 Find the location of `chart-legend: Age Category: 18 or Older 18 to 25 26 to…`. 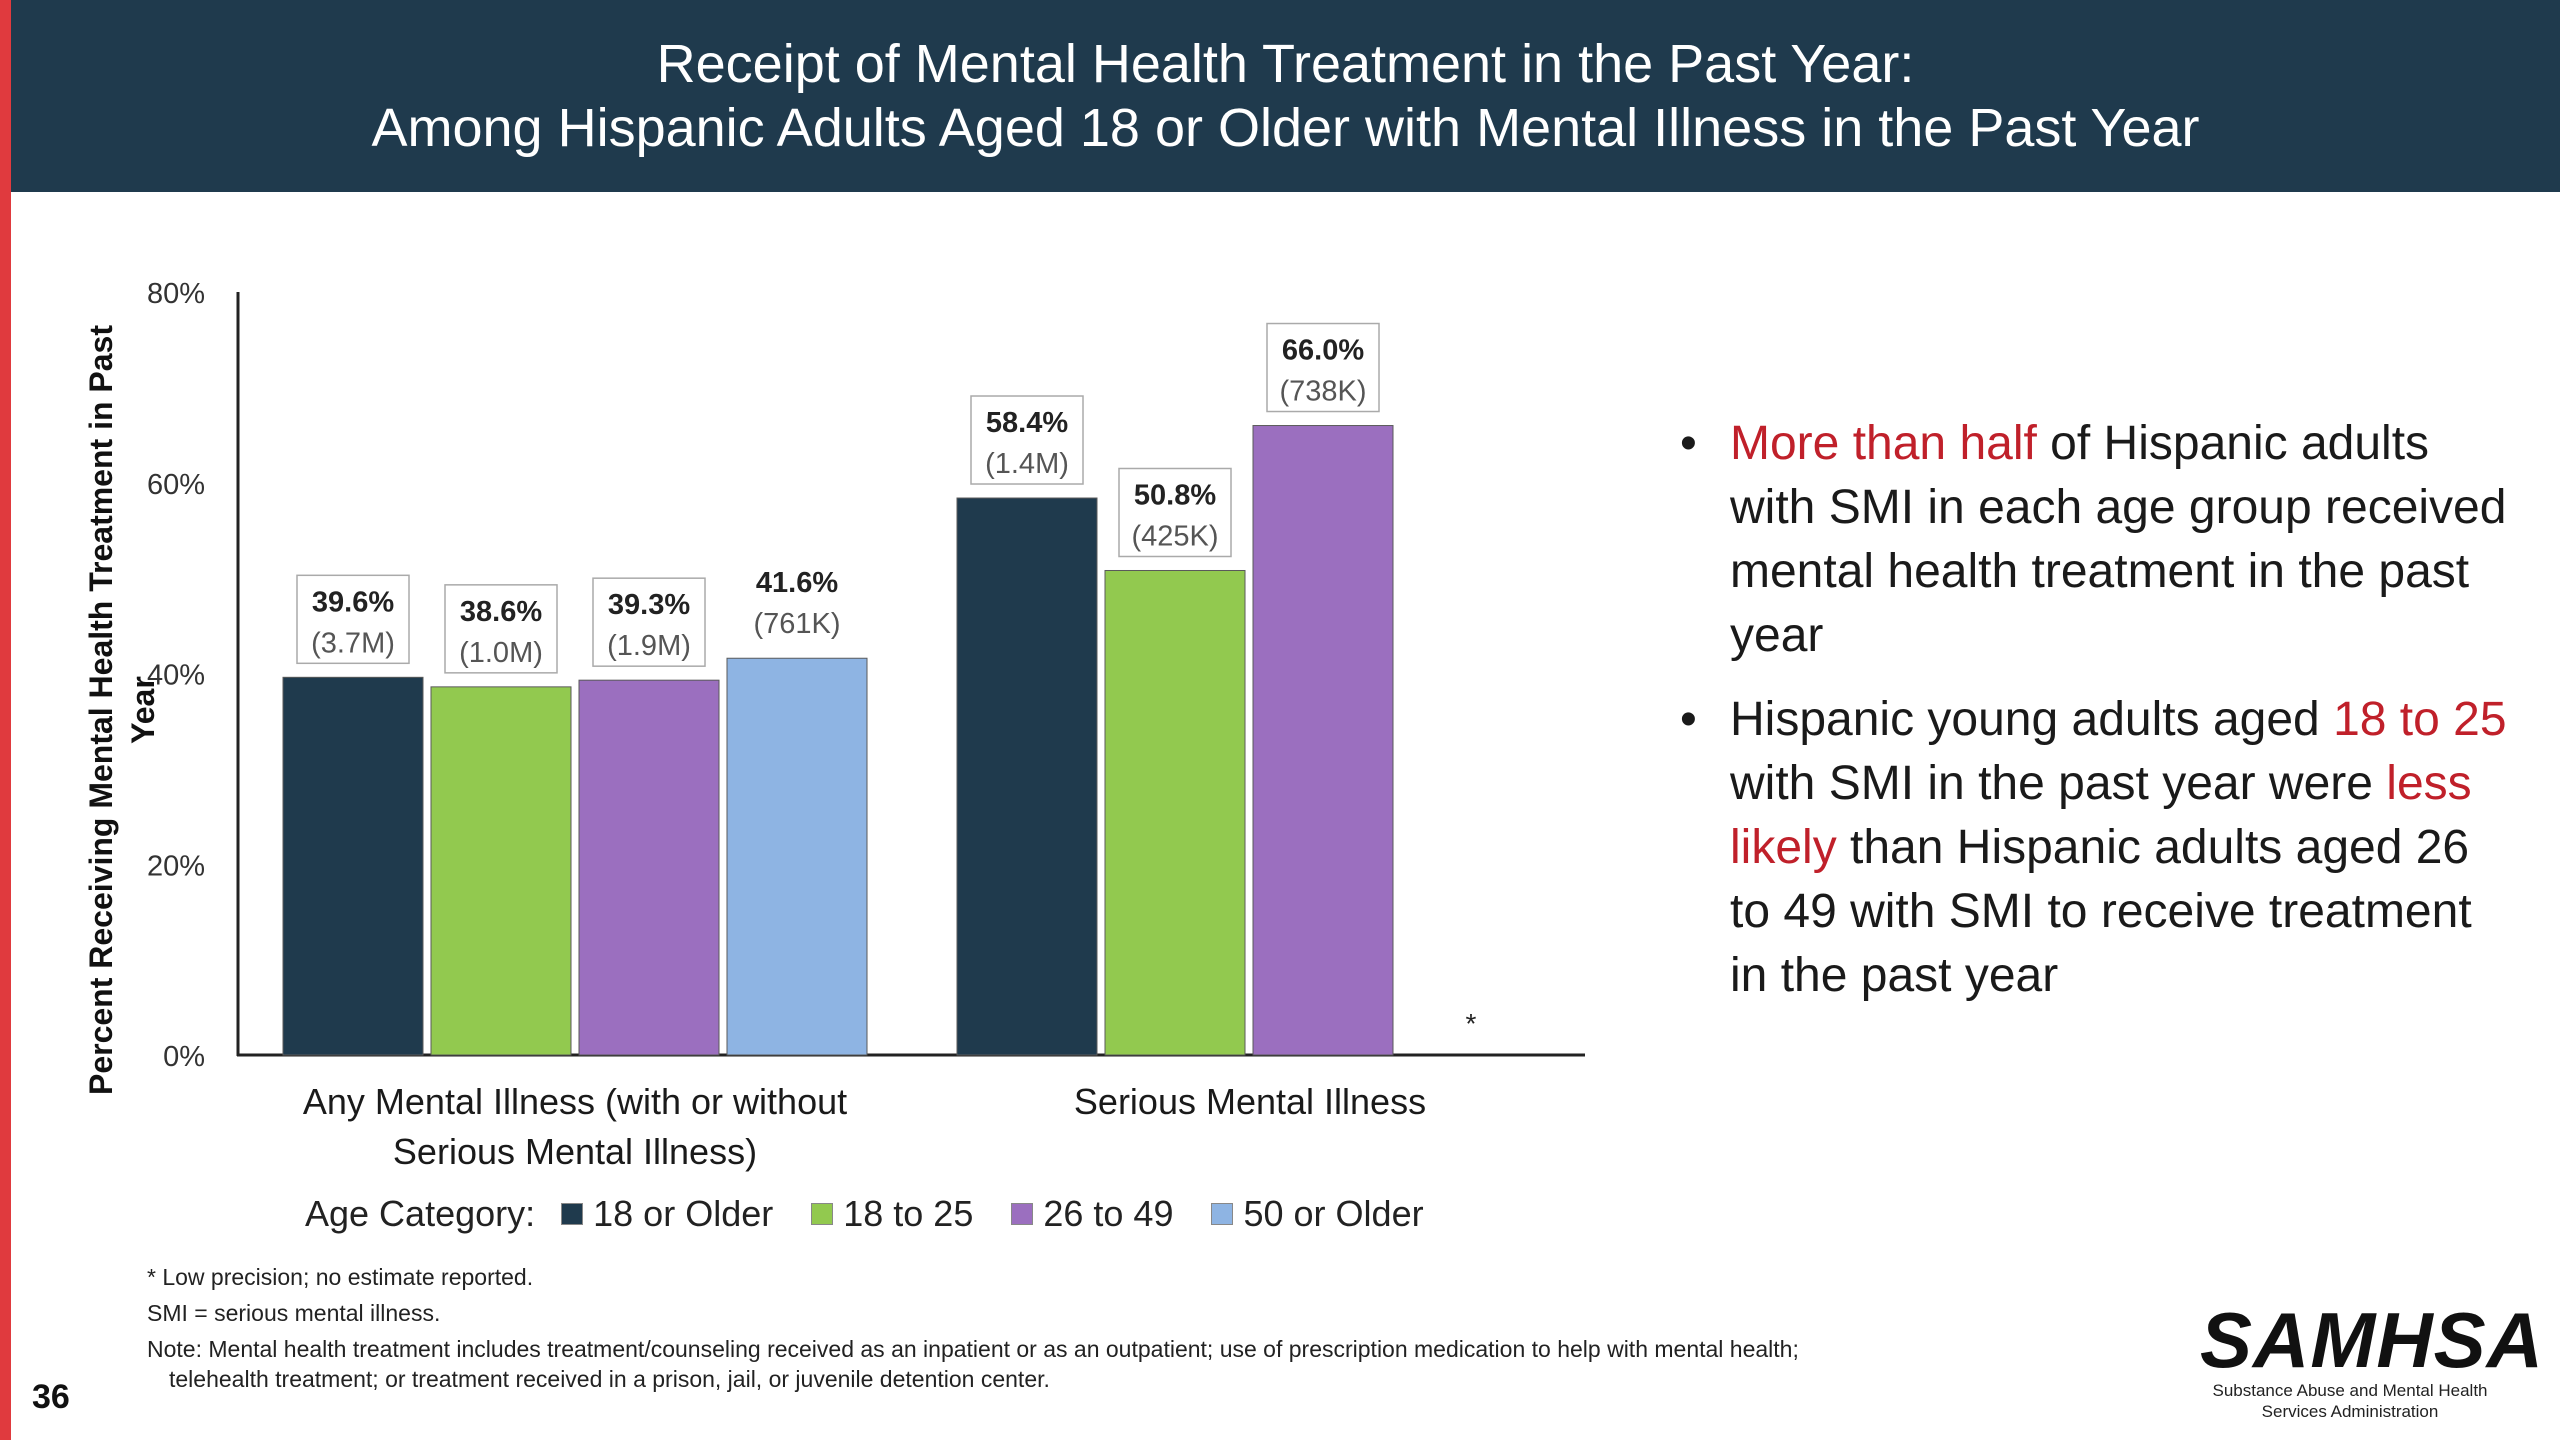

chart-legend: Age Category: 18 or Older 18 to 25 26 to… is located at coordinates (883, 1214).